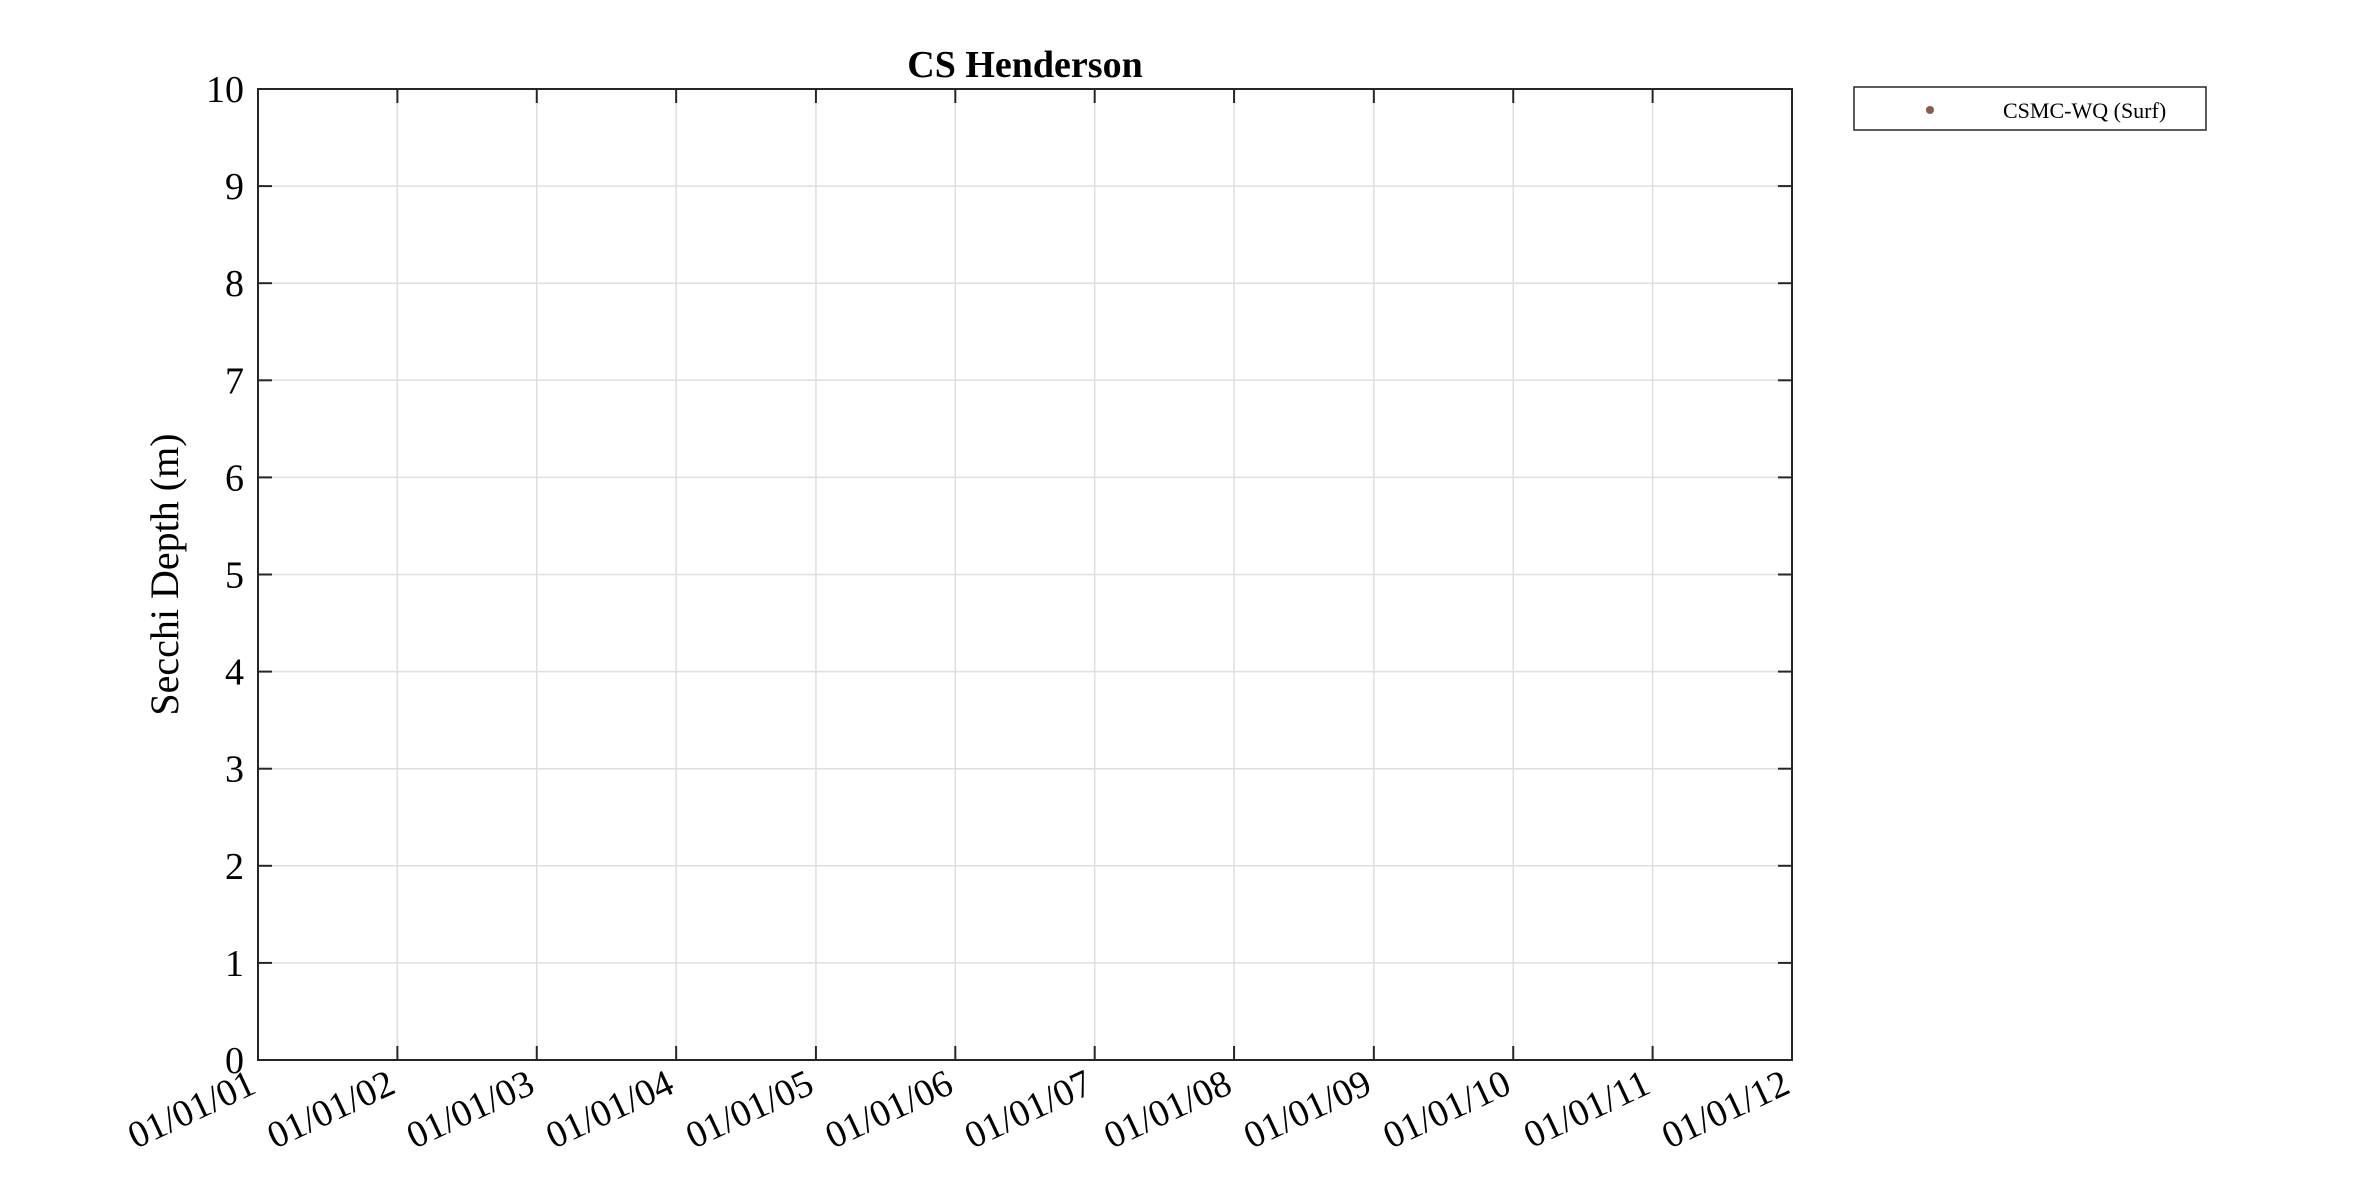 The image size is (2362, 1181). I want to click on y-tick-label: 8, so click(234, 284).